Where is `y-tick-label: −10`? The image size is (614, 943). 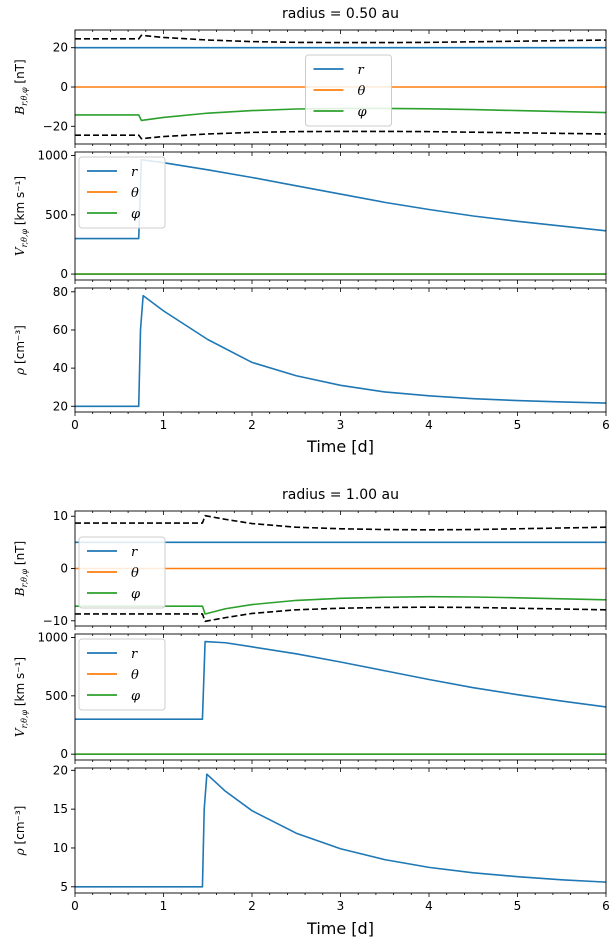 y-tick-label: −10 is located at coordinates (55, 621).